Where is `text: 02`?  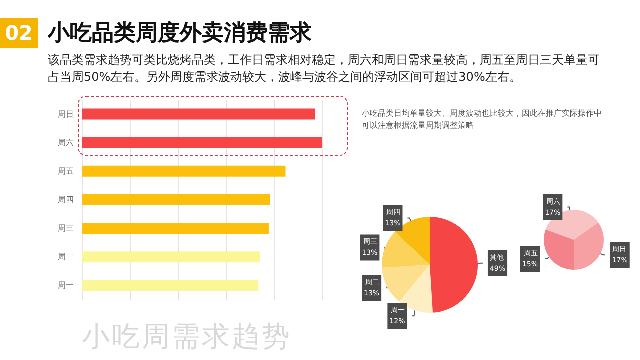 text: 02 is located at coordinates (19, 33).